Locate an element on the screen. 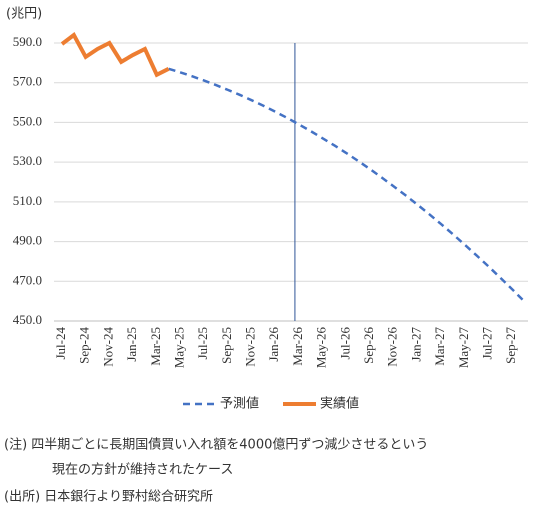 The width and height of the screenshot is (537, 514). x-tick-label: Jul-26 is located at coordinates (344, 343).